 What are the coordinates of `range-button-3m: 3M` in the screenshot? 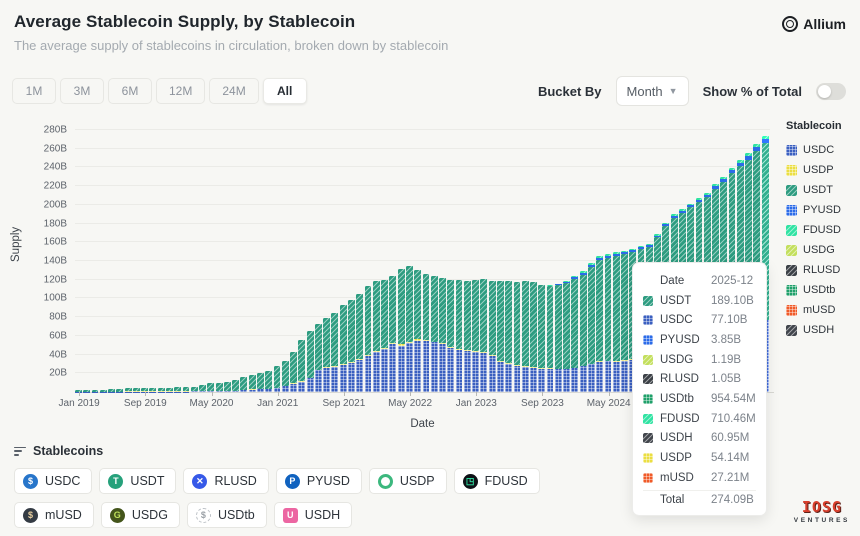 It's located at (82, 91).